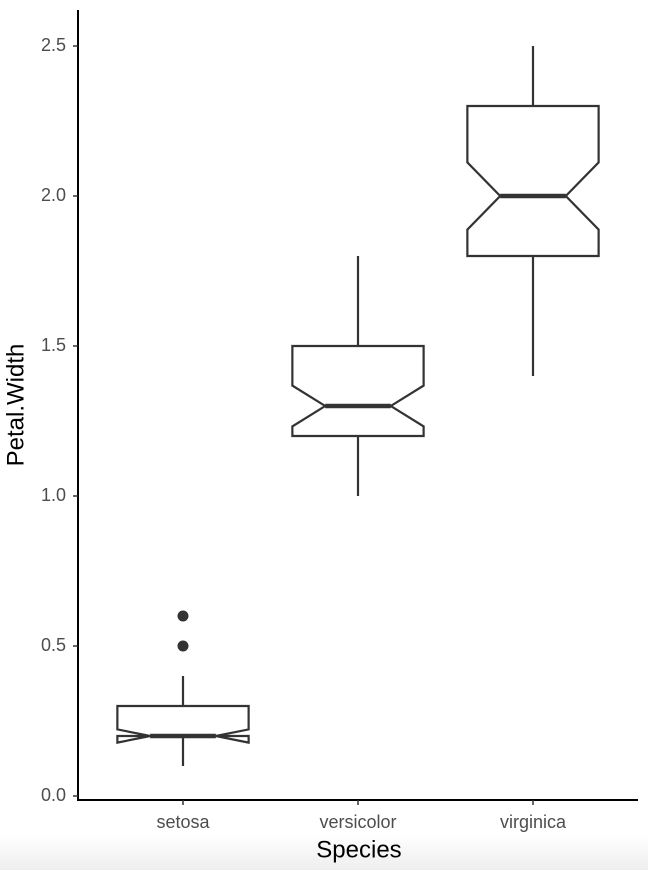 This screenshot has height=870, width=648. I want to click on y-tick-label: 1.5, so click(53, 345).